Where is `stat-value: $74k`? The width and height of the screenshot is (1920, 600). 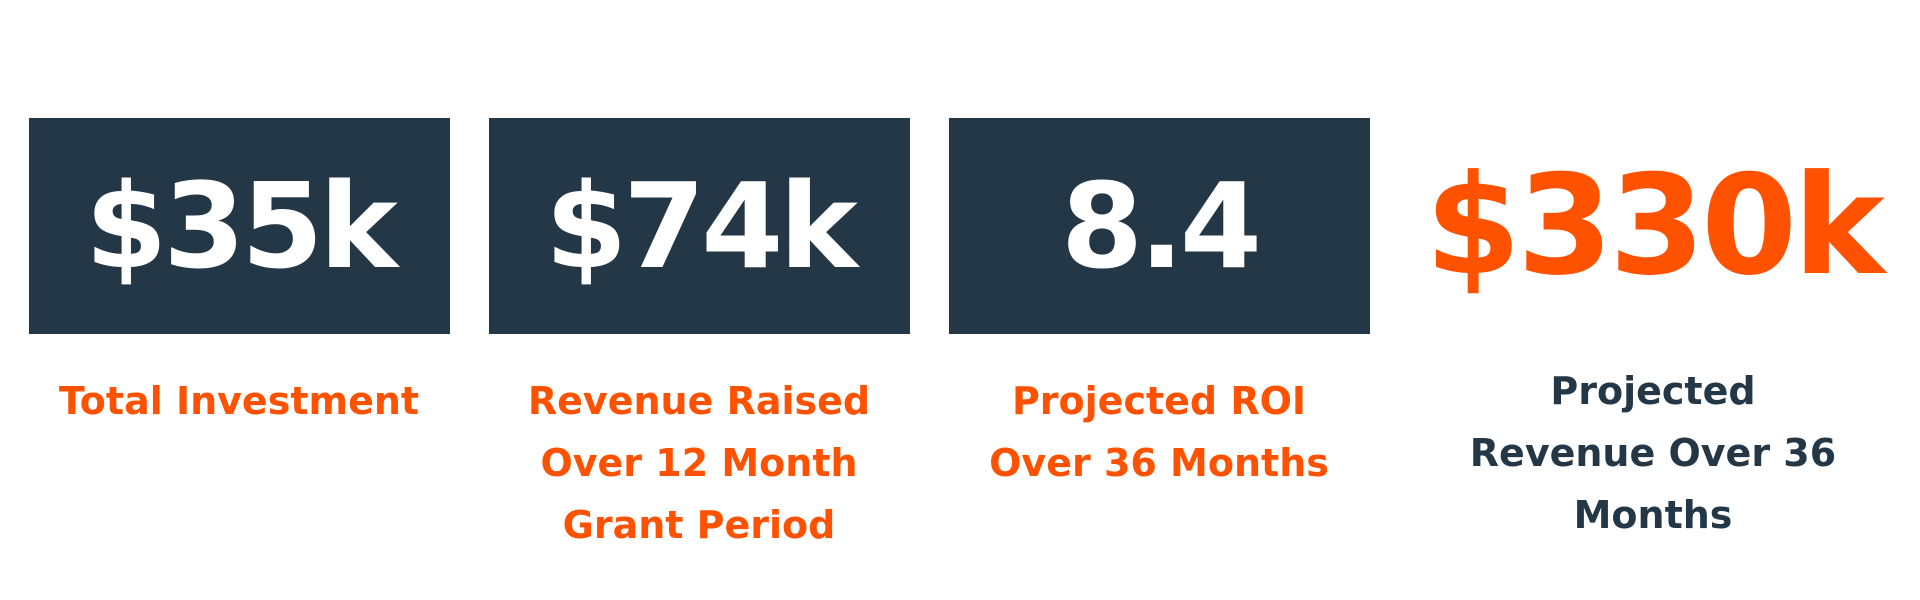 stat-value: $74k is located at coordinates (701, 226).